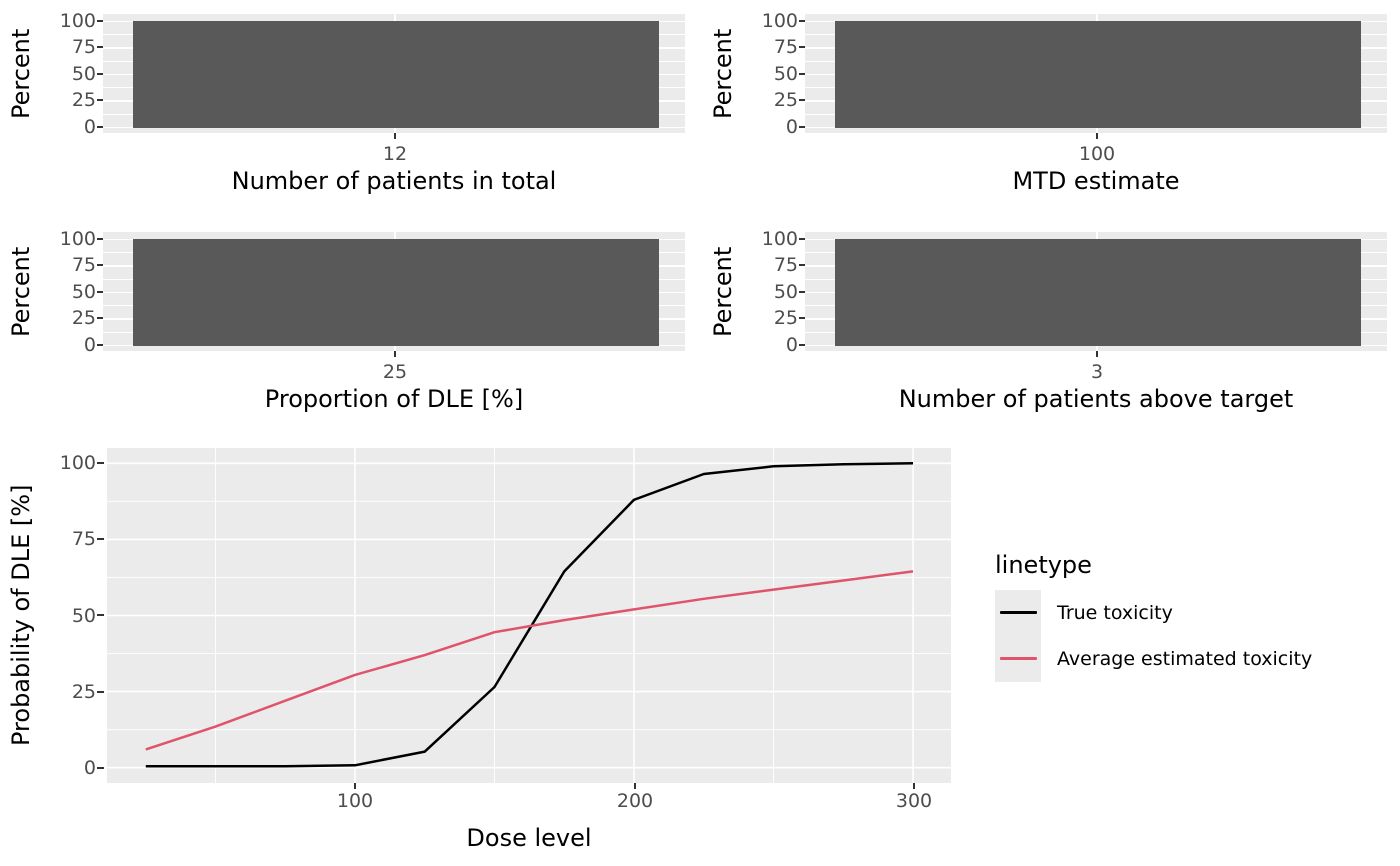  I want to click on x-axis-title: Proportion of DLE [%], so click(394, 399).